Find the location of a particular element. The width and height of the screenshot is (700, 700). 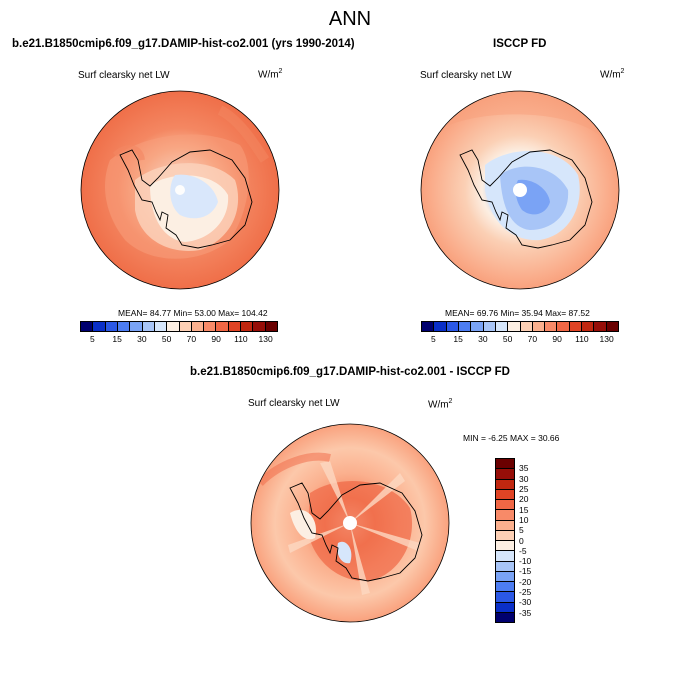

obs-panel-heading: ISCCP FD is located at coordinates (520, 44).